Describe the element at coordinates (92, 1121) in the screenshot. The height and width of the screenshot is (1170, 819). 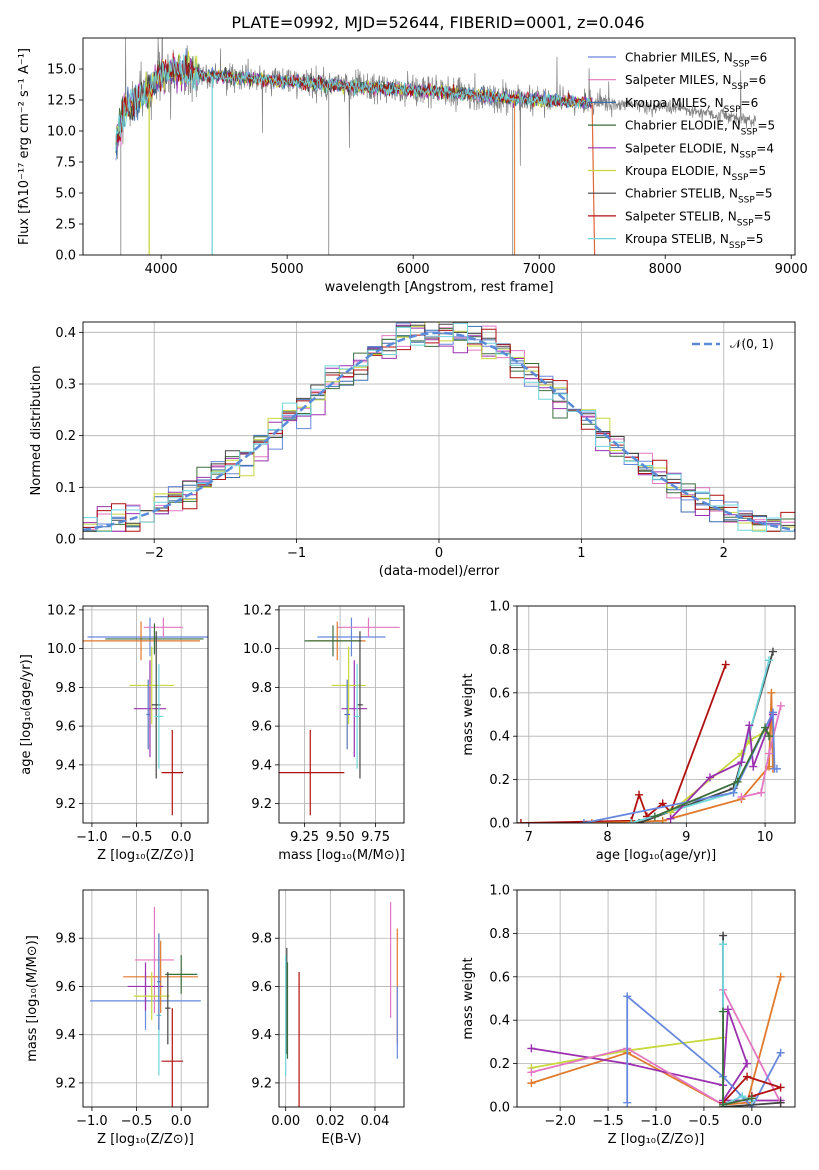
I see `x-tick-label: −1.0` at that location.